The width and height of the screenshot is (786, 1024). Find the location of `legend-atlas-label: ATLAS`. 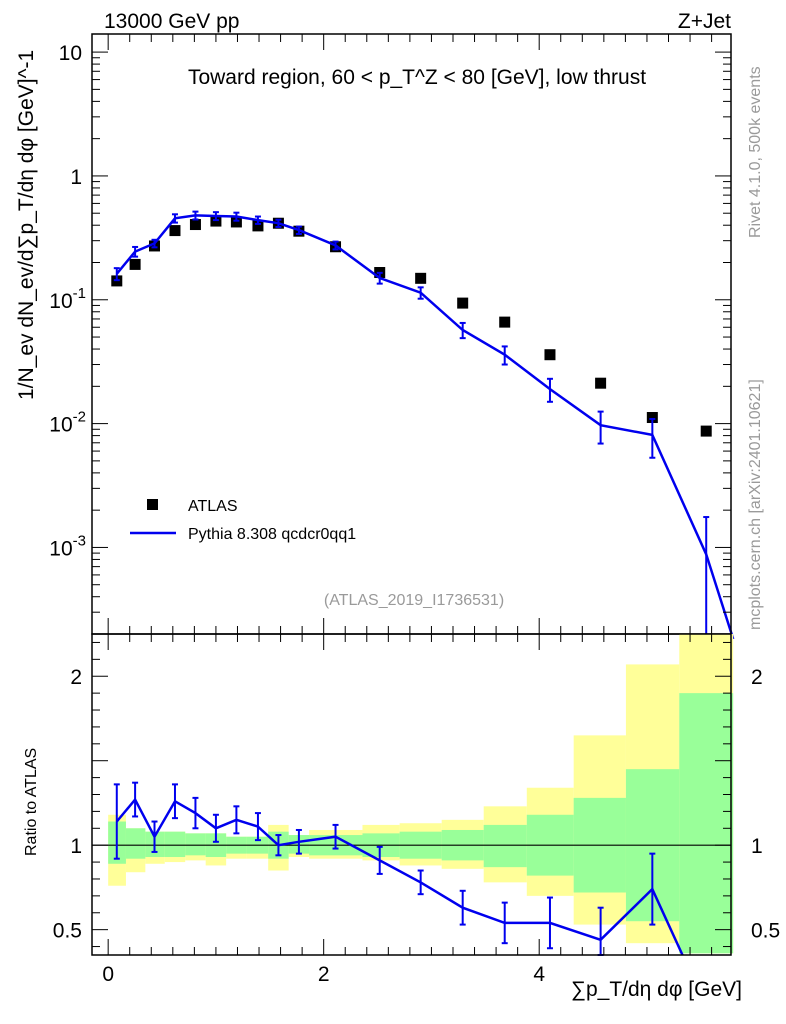

legend-atlas-label: ATLAS is located at coordinates (213, 506).